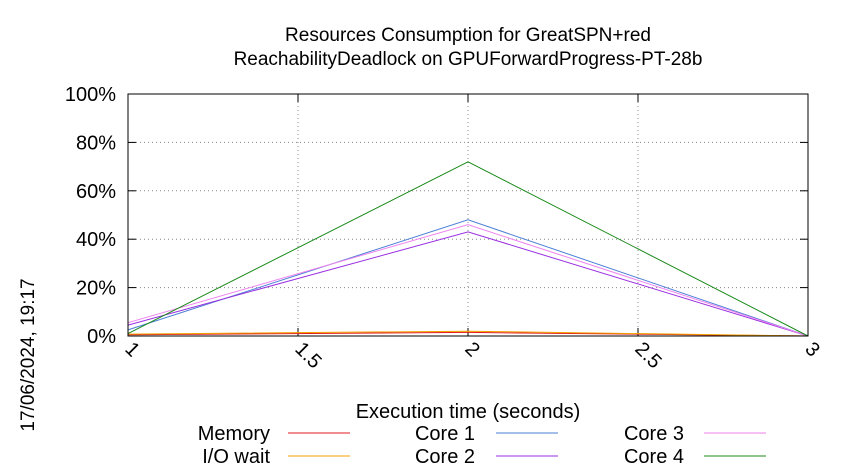 Image resolution: width=850 pixels, height=475 pixels. I want to click on y-tick-label: 0%, so click(101, 337).